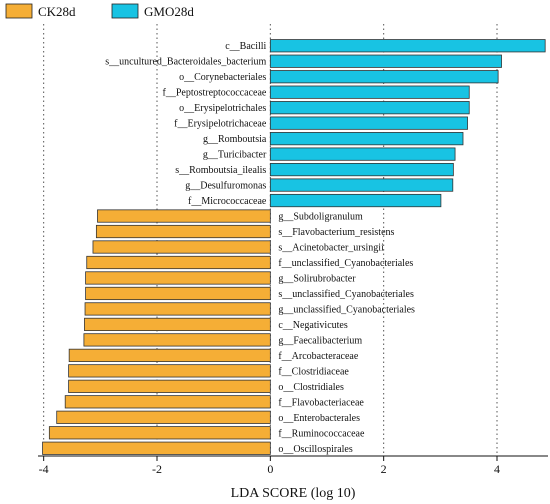  I want to click on x-axis: -4 -2 0 2 4, so click(293, 465).